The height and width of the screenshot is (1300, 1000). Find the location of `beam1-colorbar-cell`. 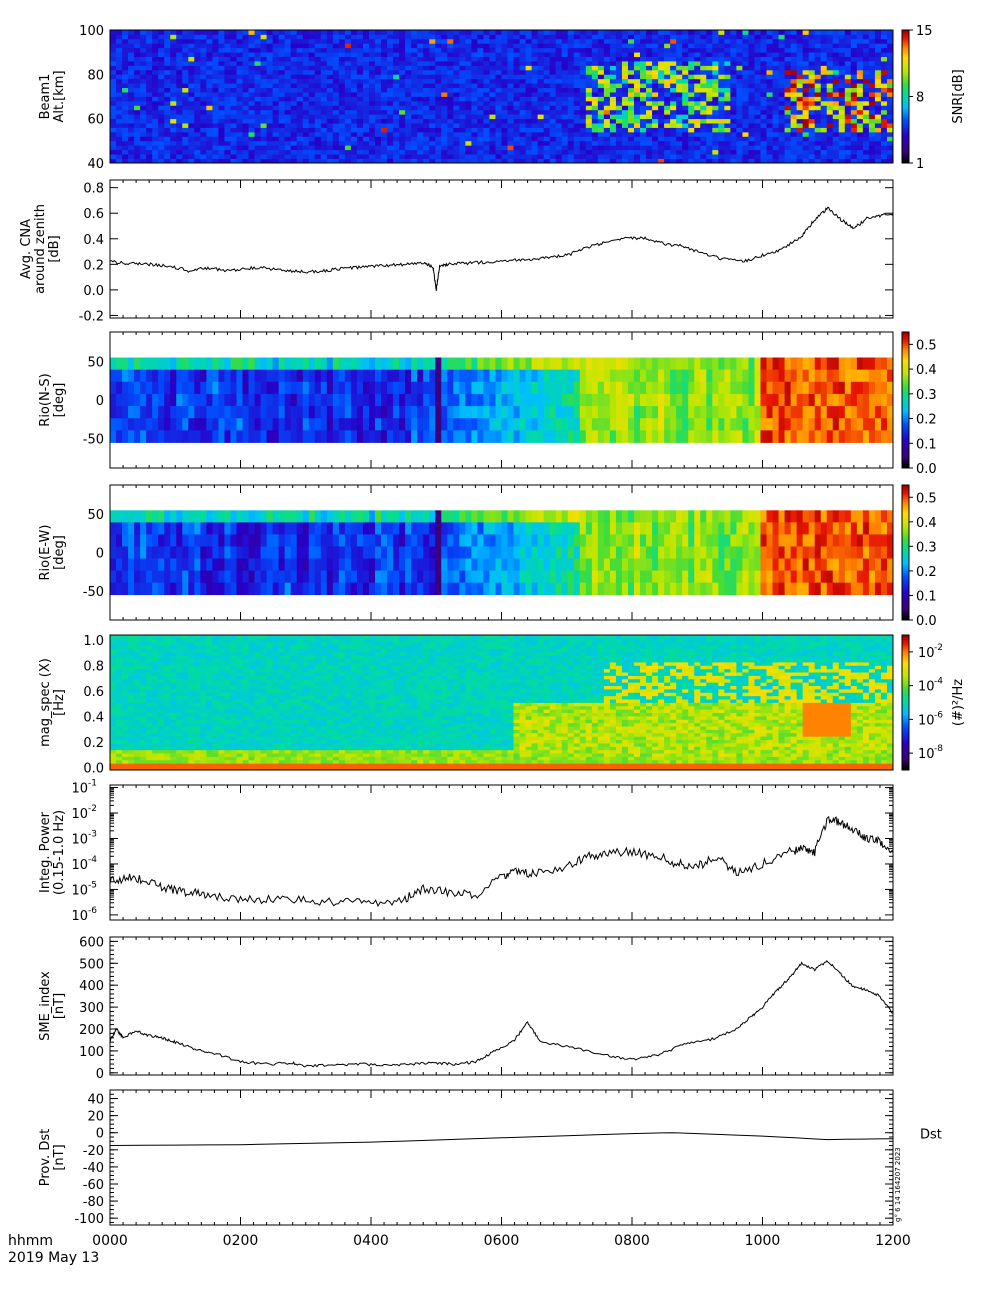

beam1-colorbar-cell is located at coordinates (905, 104).